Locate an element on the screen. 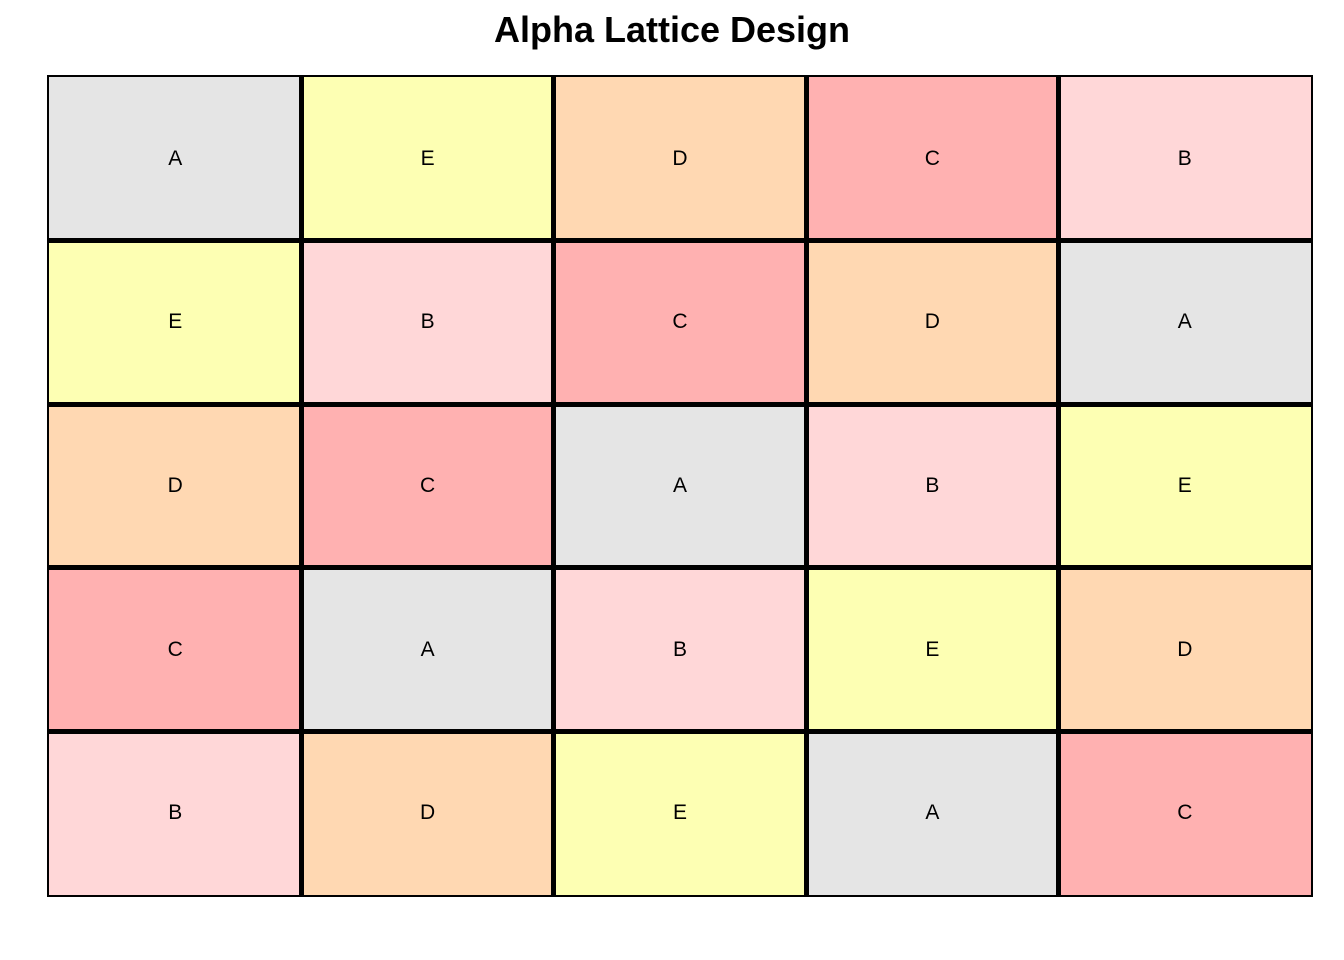 The width and height of the screenshot is (1344, 960). plot-cell-r5-c5: C is located at coordinates (1184, 813).